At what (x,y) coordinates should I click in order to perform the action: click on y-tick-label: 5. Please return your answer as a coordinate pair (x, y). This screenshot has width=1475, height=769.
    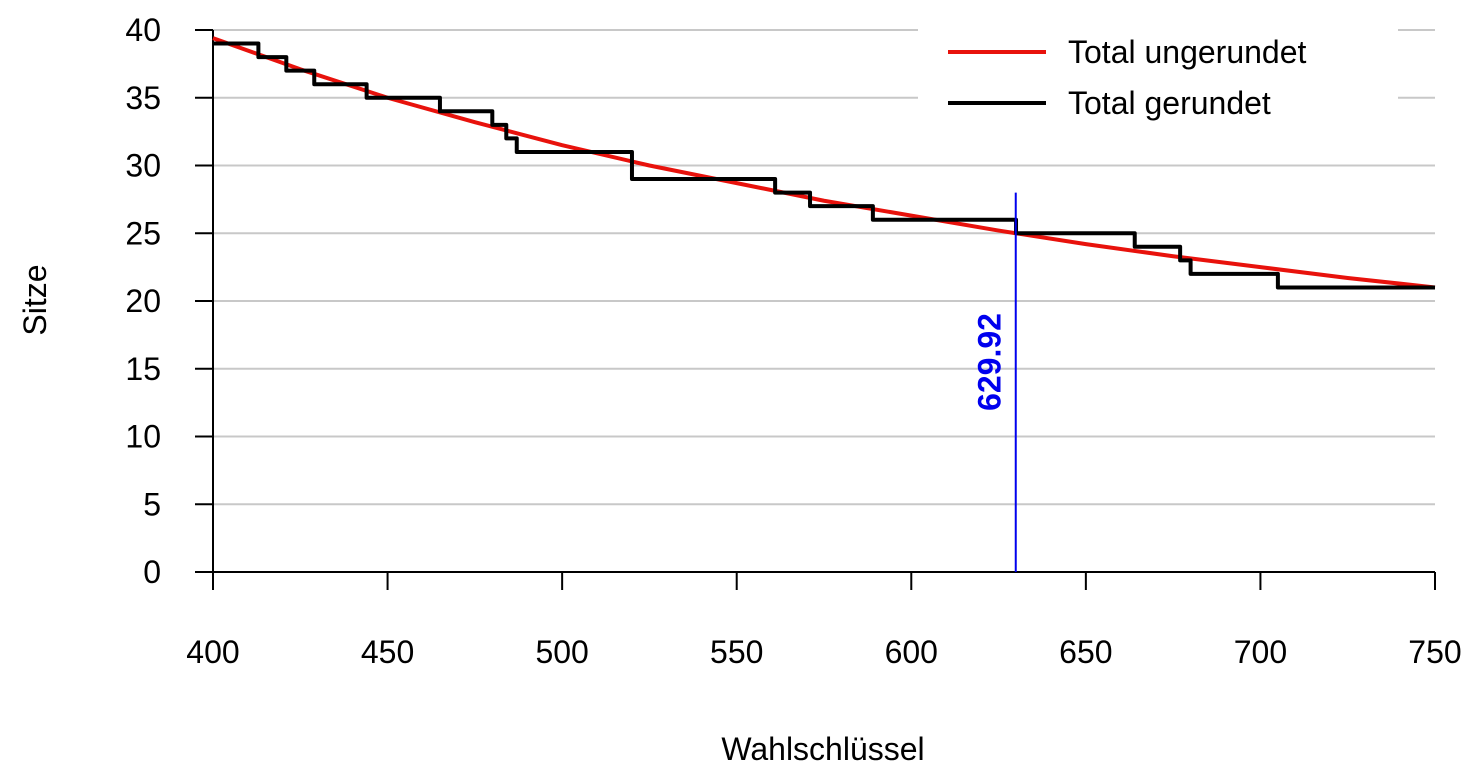
    Looking at the image, I should click on (152, 504).